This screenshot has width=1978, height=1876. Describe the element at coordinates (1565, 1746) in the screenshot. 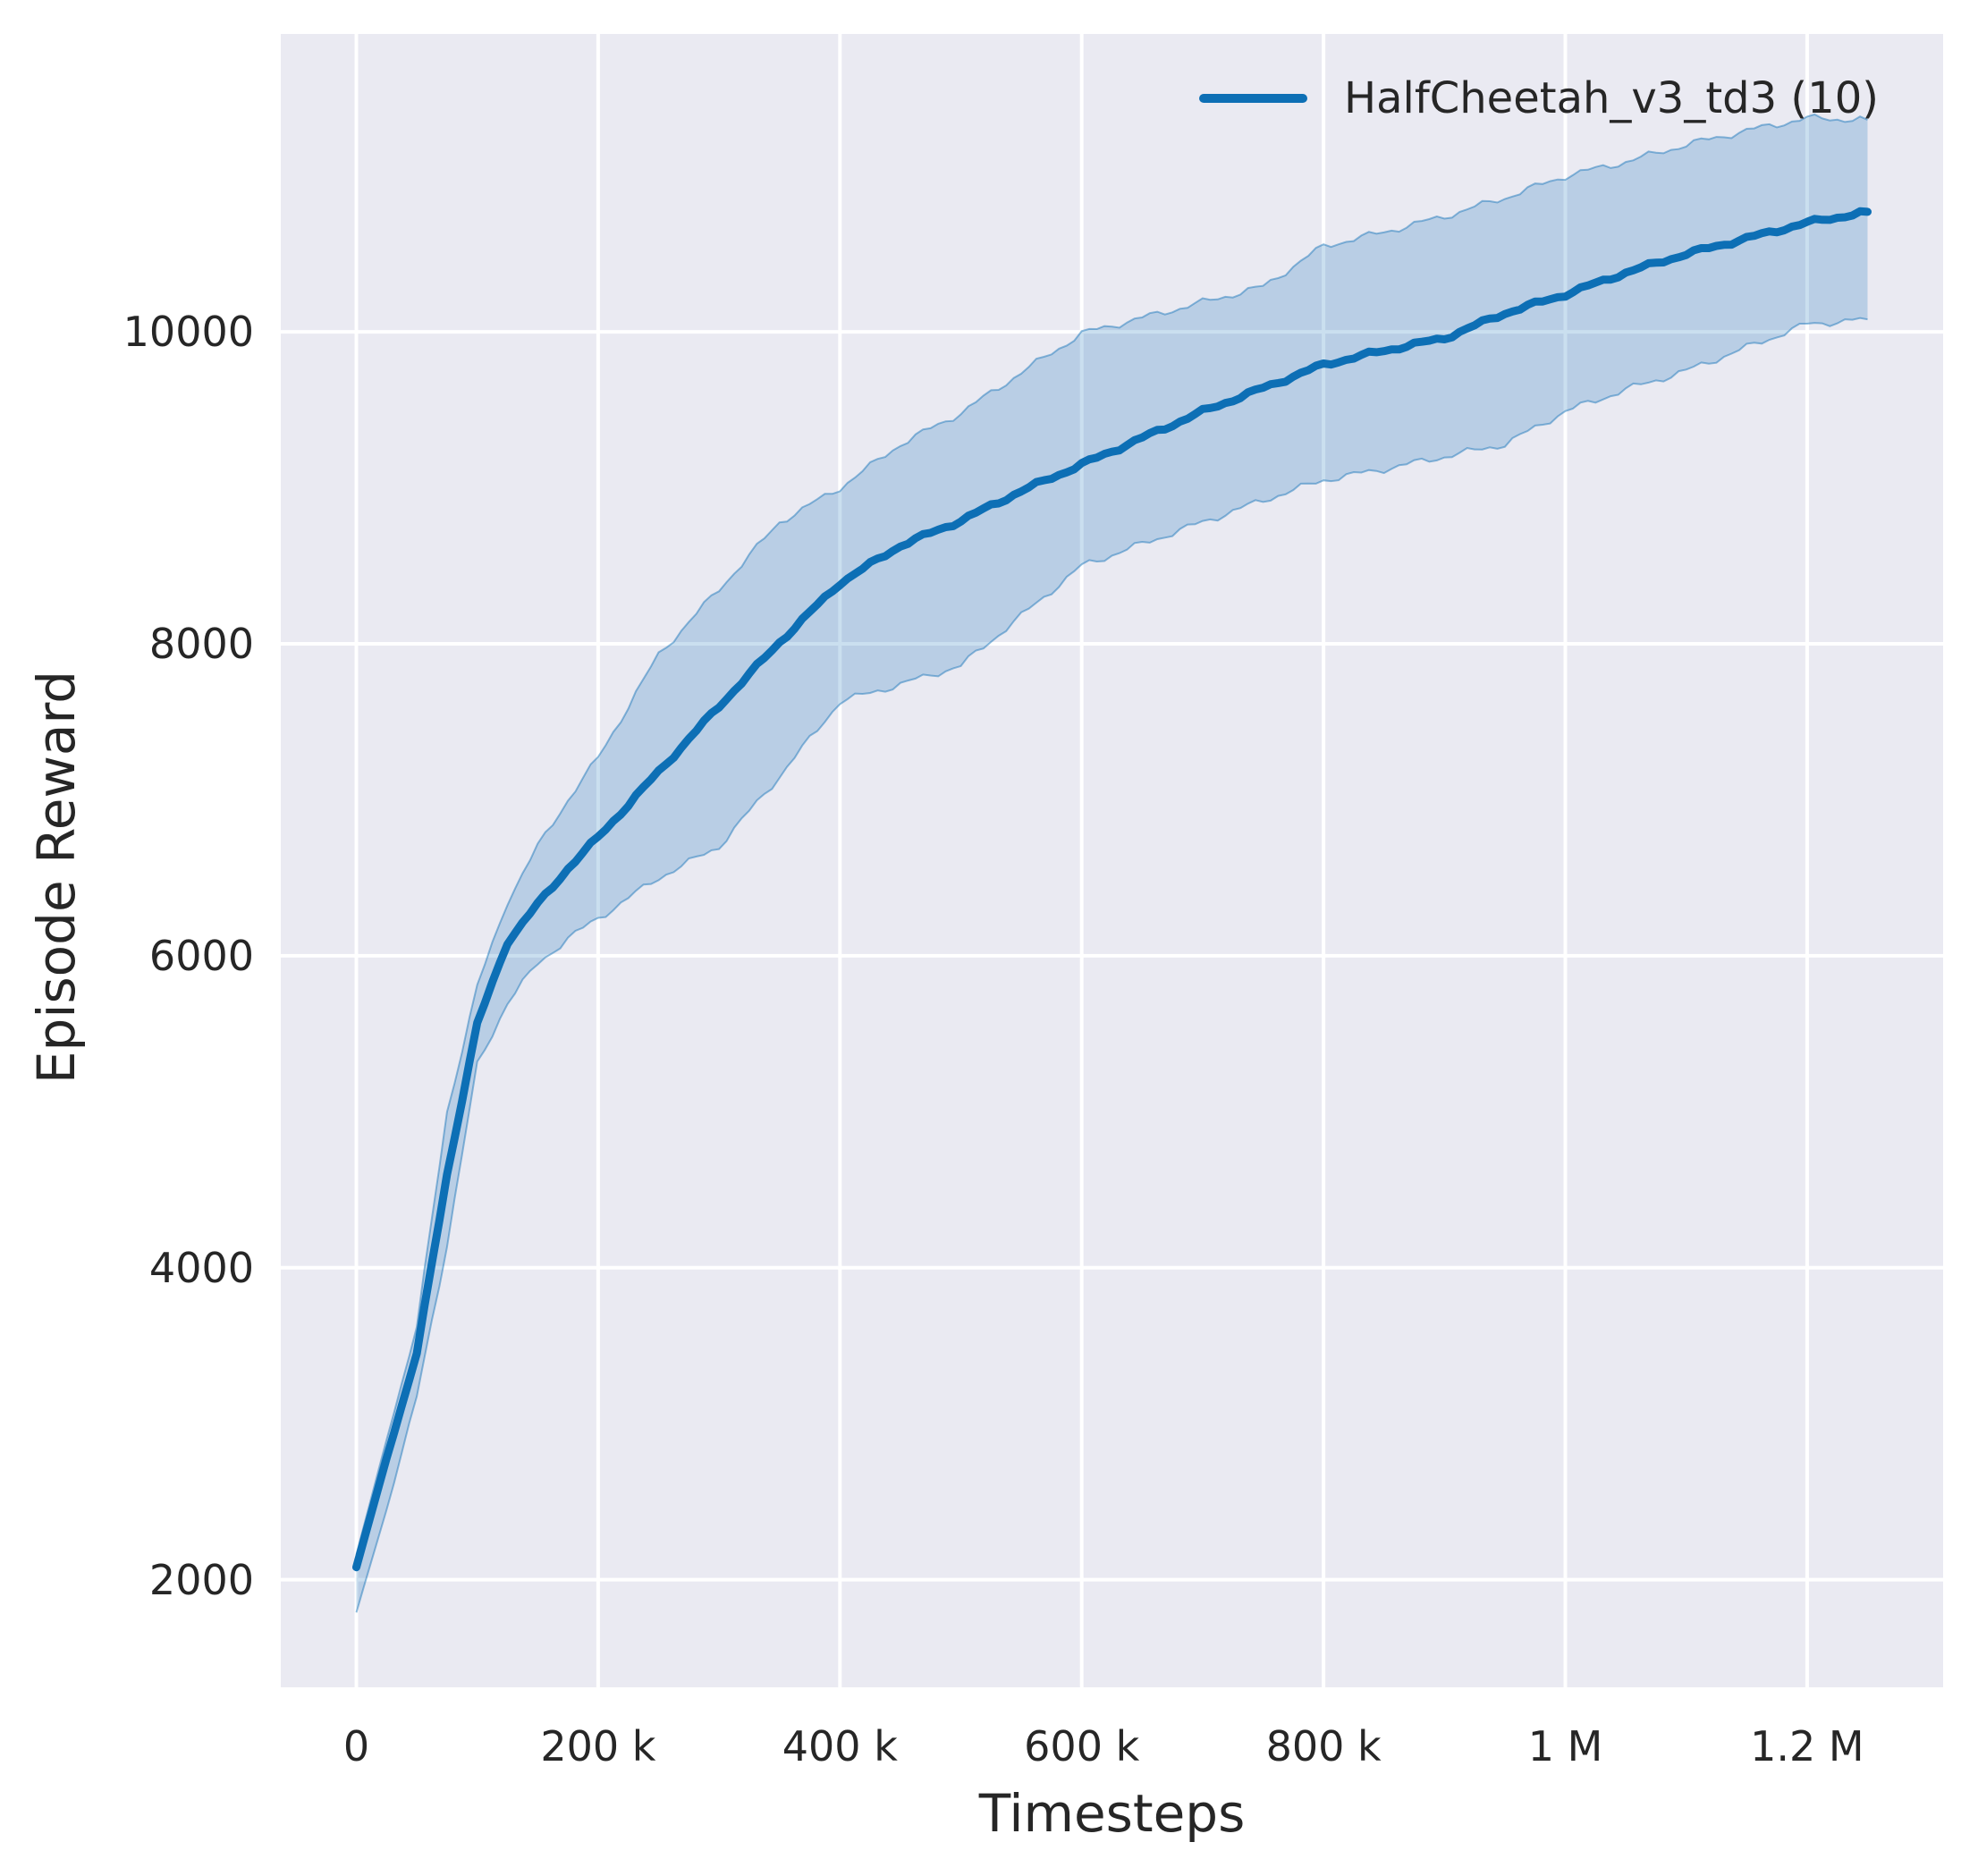

I see `x-tick-label: 1 M` at that location.